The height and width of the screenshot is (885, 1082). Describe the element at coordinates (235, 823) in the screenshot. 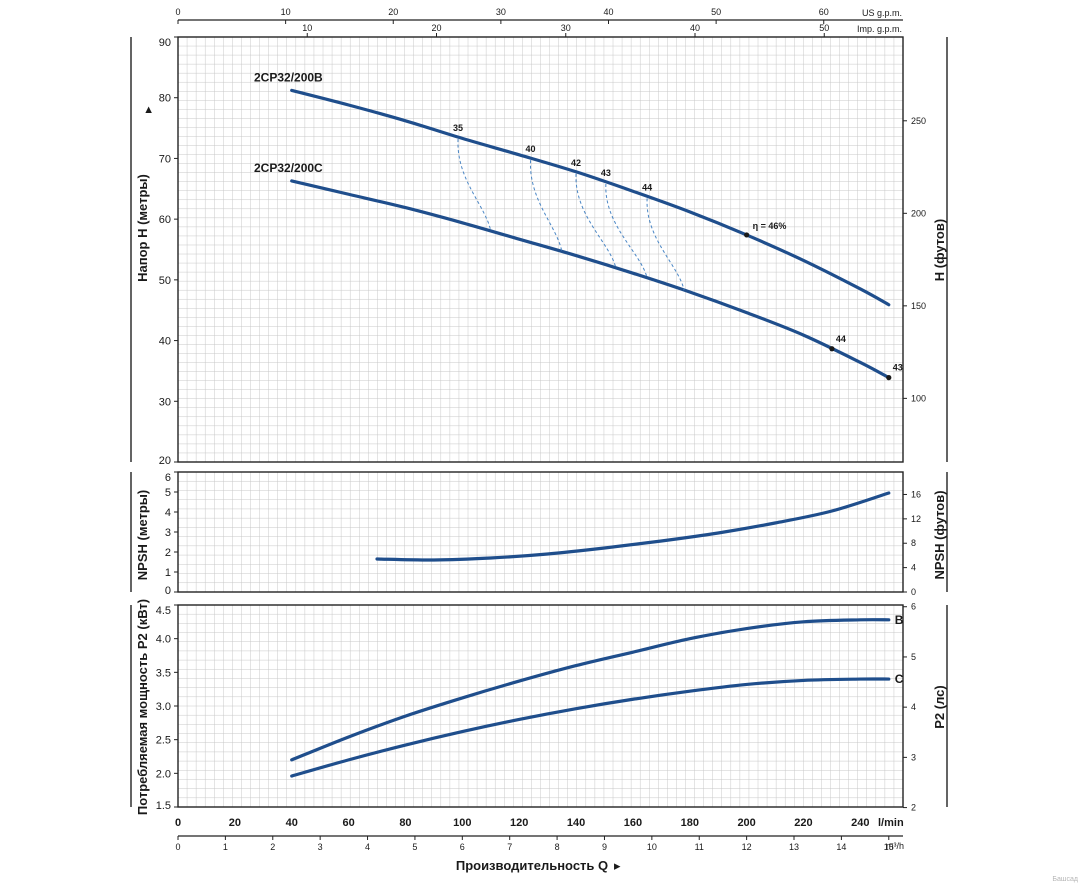

I see `lmin-tick-label: 20` at that location.